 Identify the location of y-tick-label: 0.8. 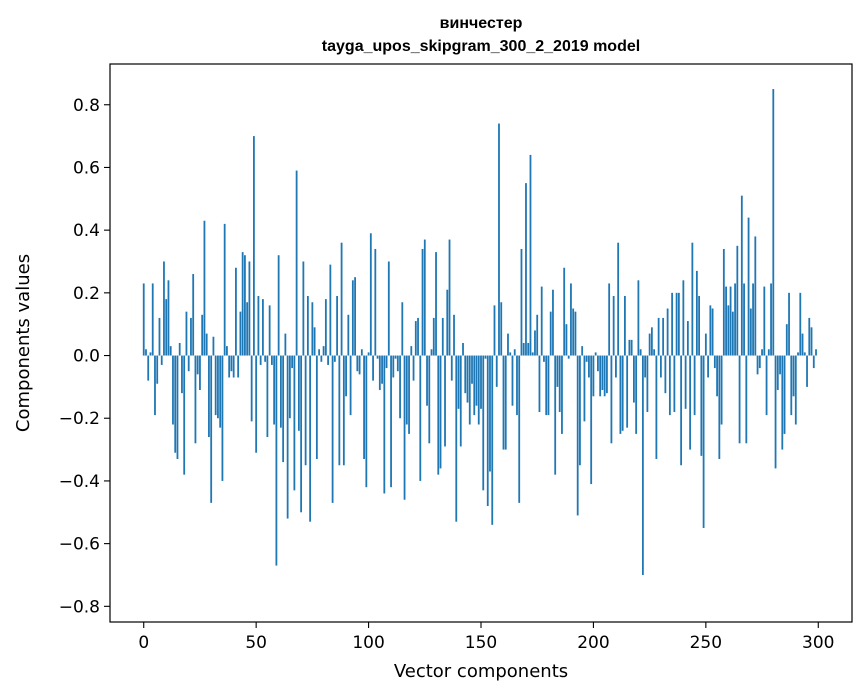
(86, 106).